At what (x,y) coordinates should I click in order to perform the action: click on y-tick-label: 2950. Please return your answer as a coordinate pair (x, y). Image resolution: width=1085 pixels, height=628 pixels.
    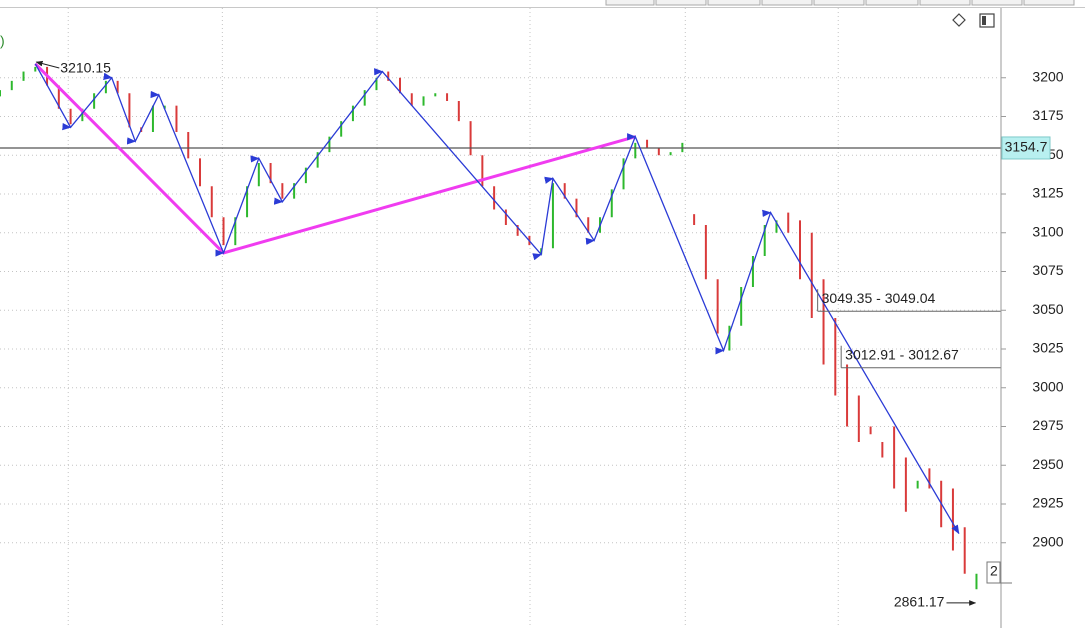
    Looking at the image, I should click on (1047, 464).